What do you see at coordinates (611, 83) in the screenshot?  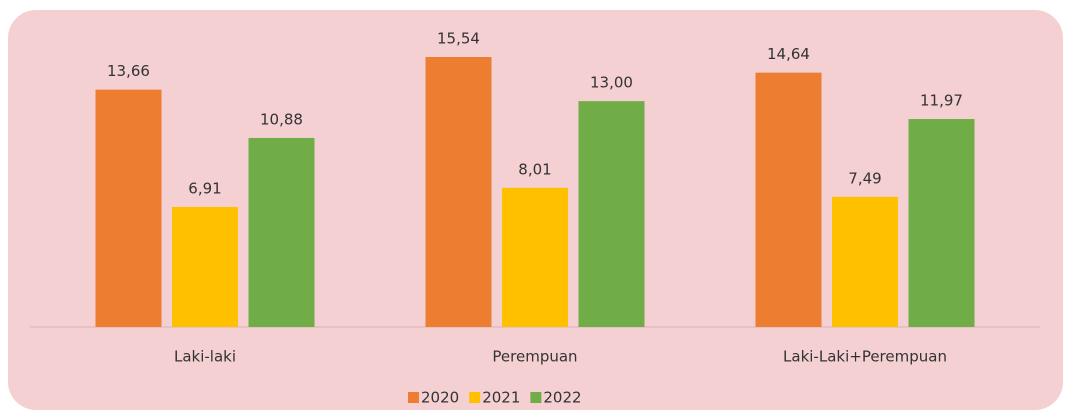 I see `data-label: 13,00` at bounding box center [611, 83].